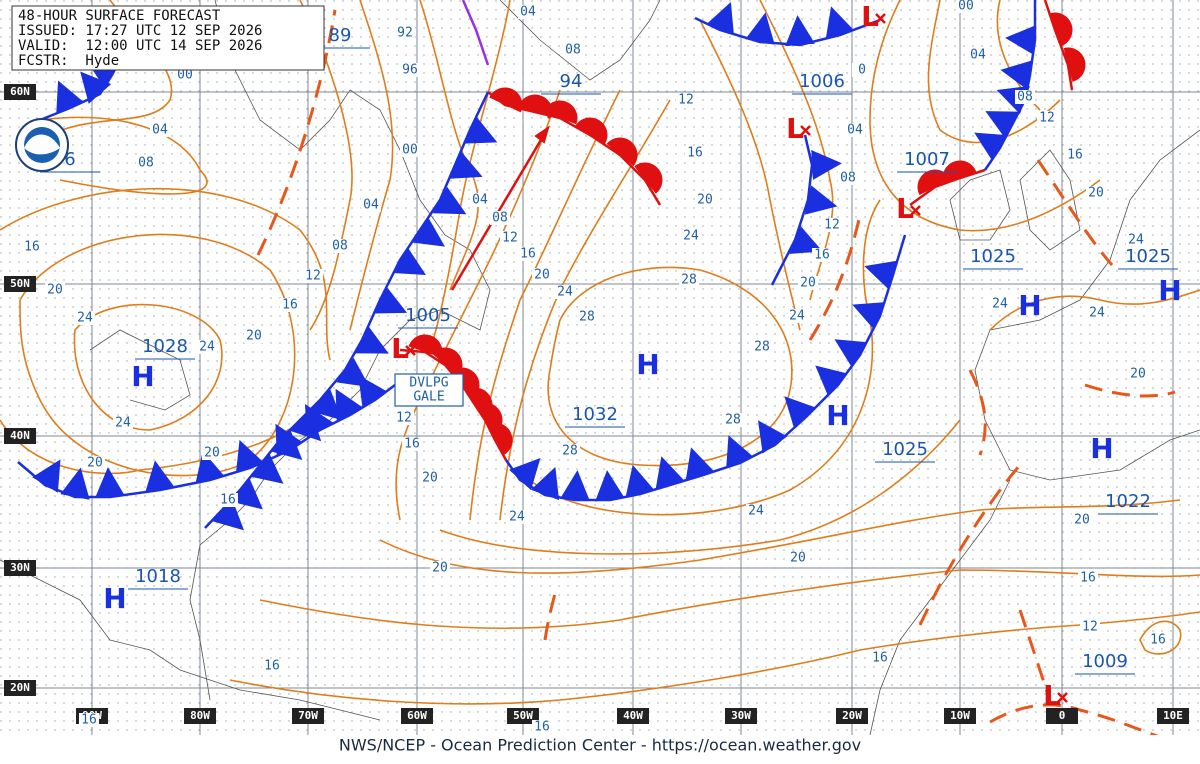  I want to click on longitude-label: 80W, so click(200, 715).